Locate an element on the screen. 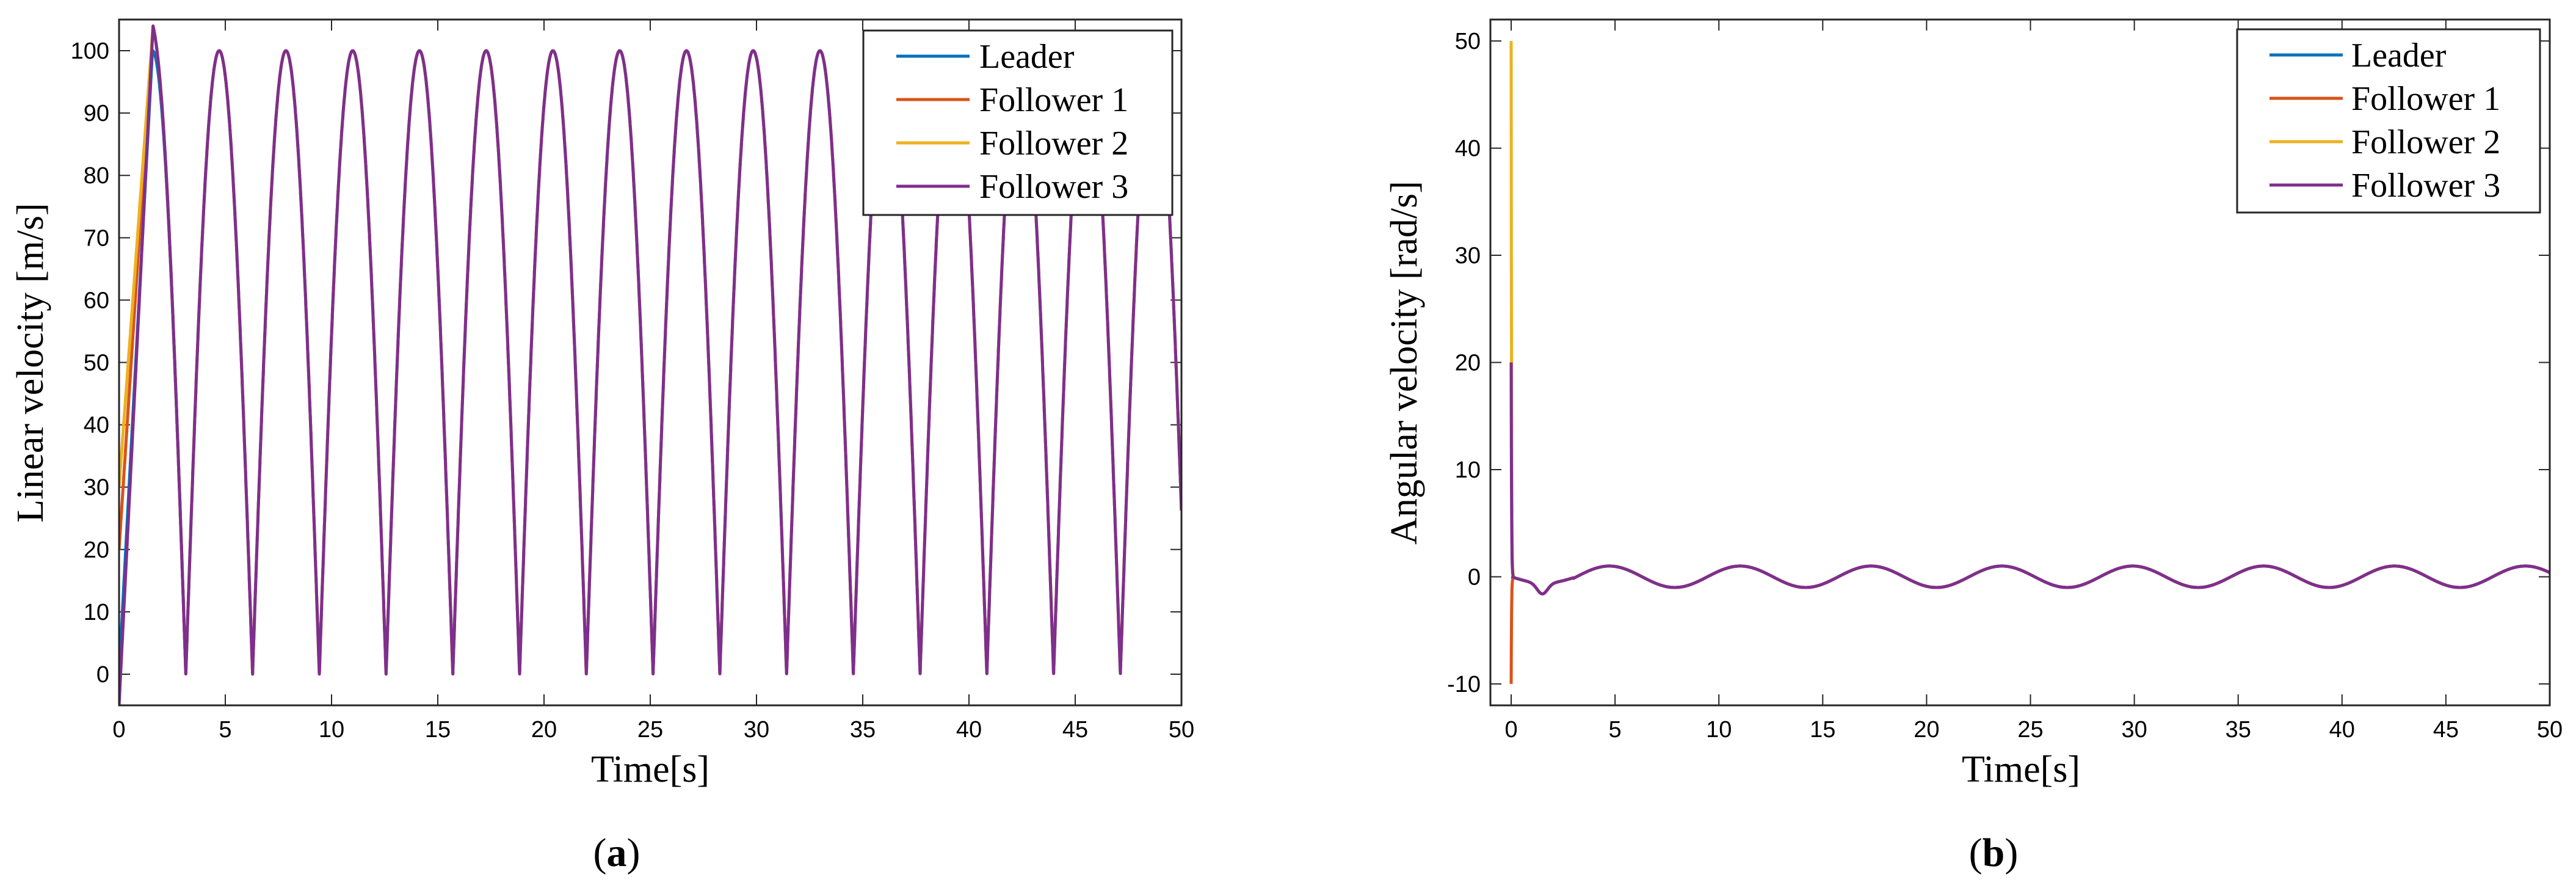 Image resolution: width=2576 pixels, height=891 pixels. panel-b-x-tick-label: 0 is located at coordinates (1510, 730).